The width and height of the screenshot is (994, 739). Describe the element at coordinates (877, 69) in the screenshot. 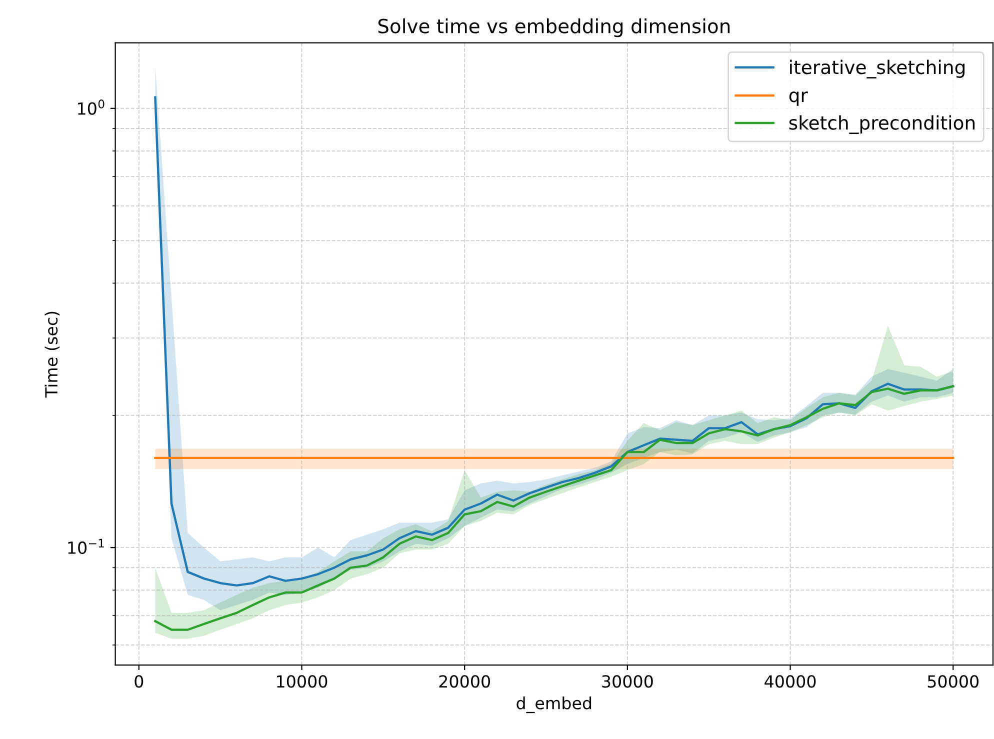

I see `legend-label: iterative_sketching` at that location.